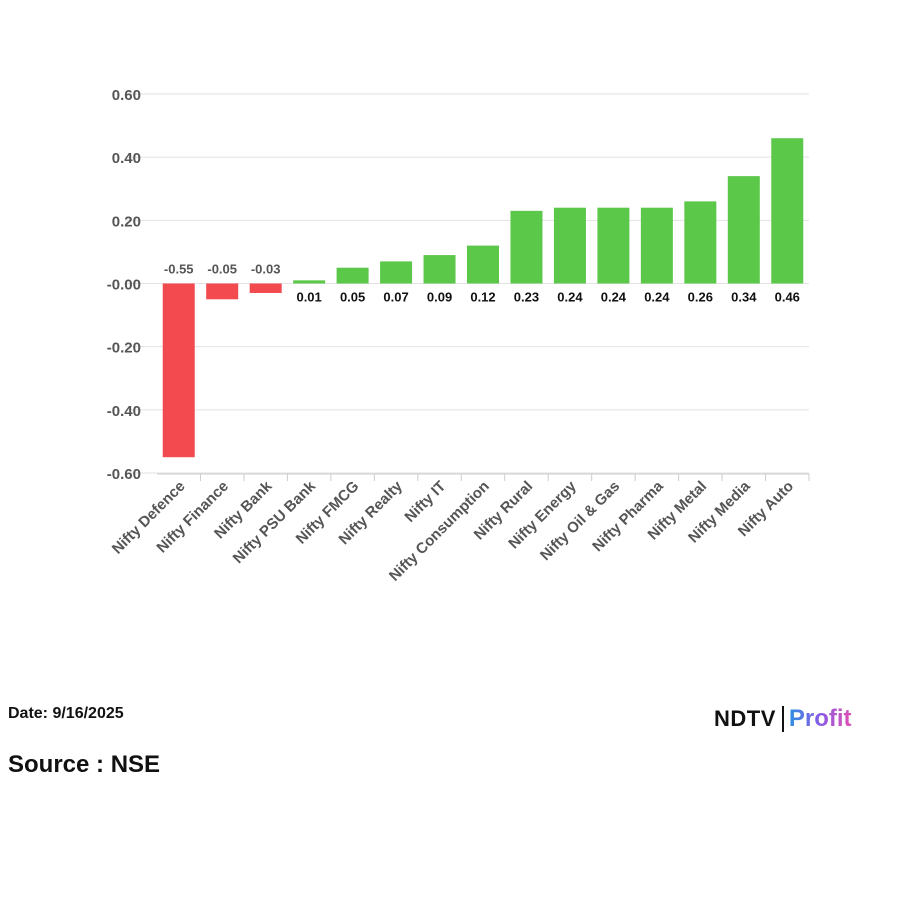 This screenshot has height=900, width=900. I want to click on bar-nifty-realty, so click(396, 272).